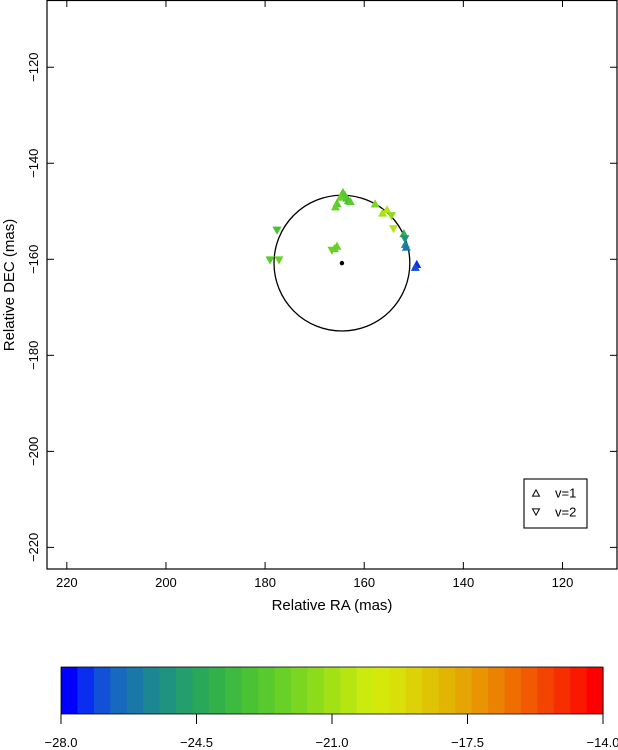  Describe the element at coordinates (9, 285) in the screenshot. I see `y-axis-label: Relative DEC (mas)` at that location.